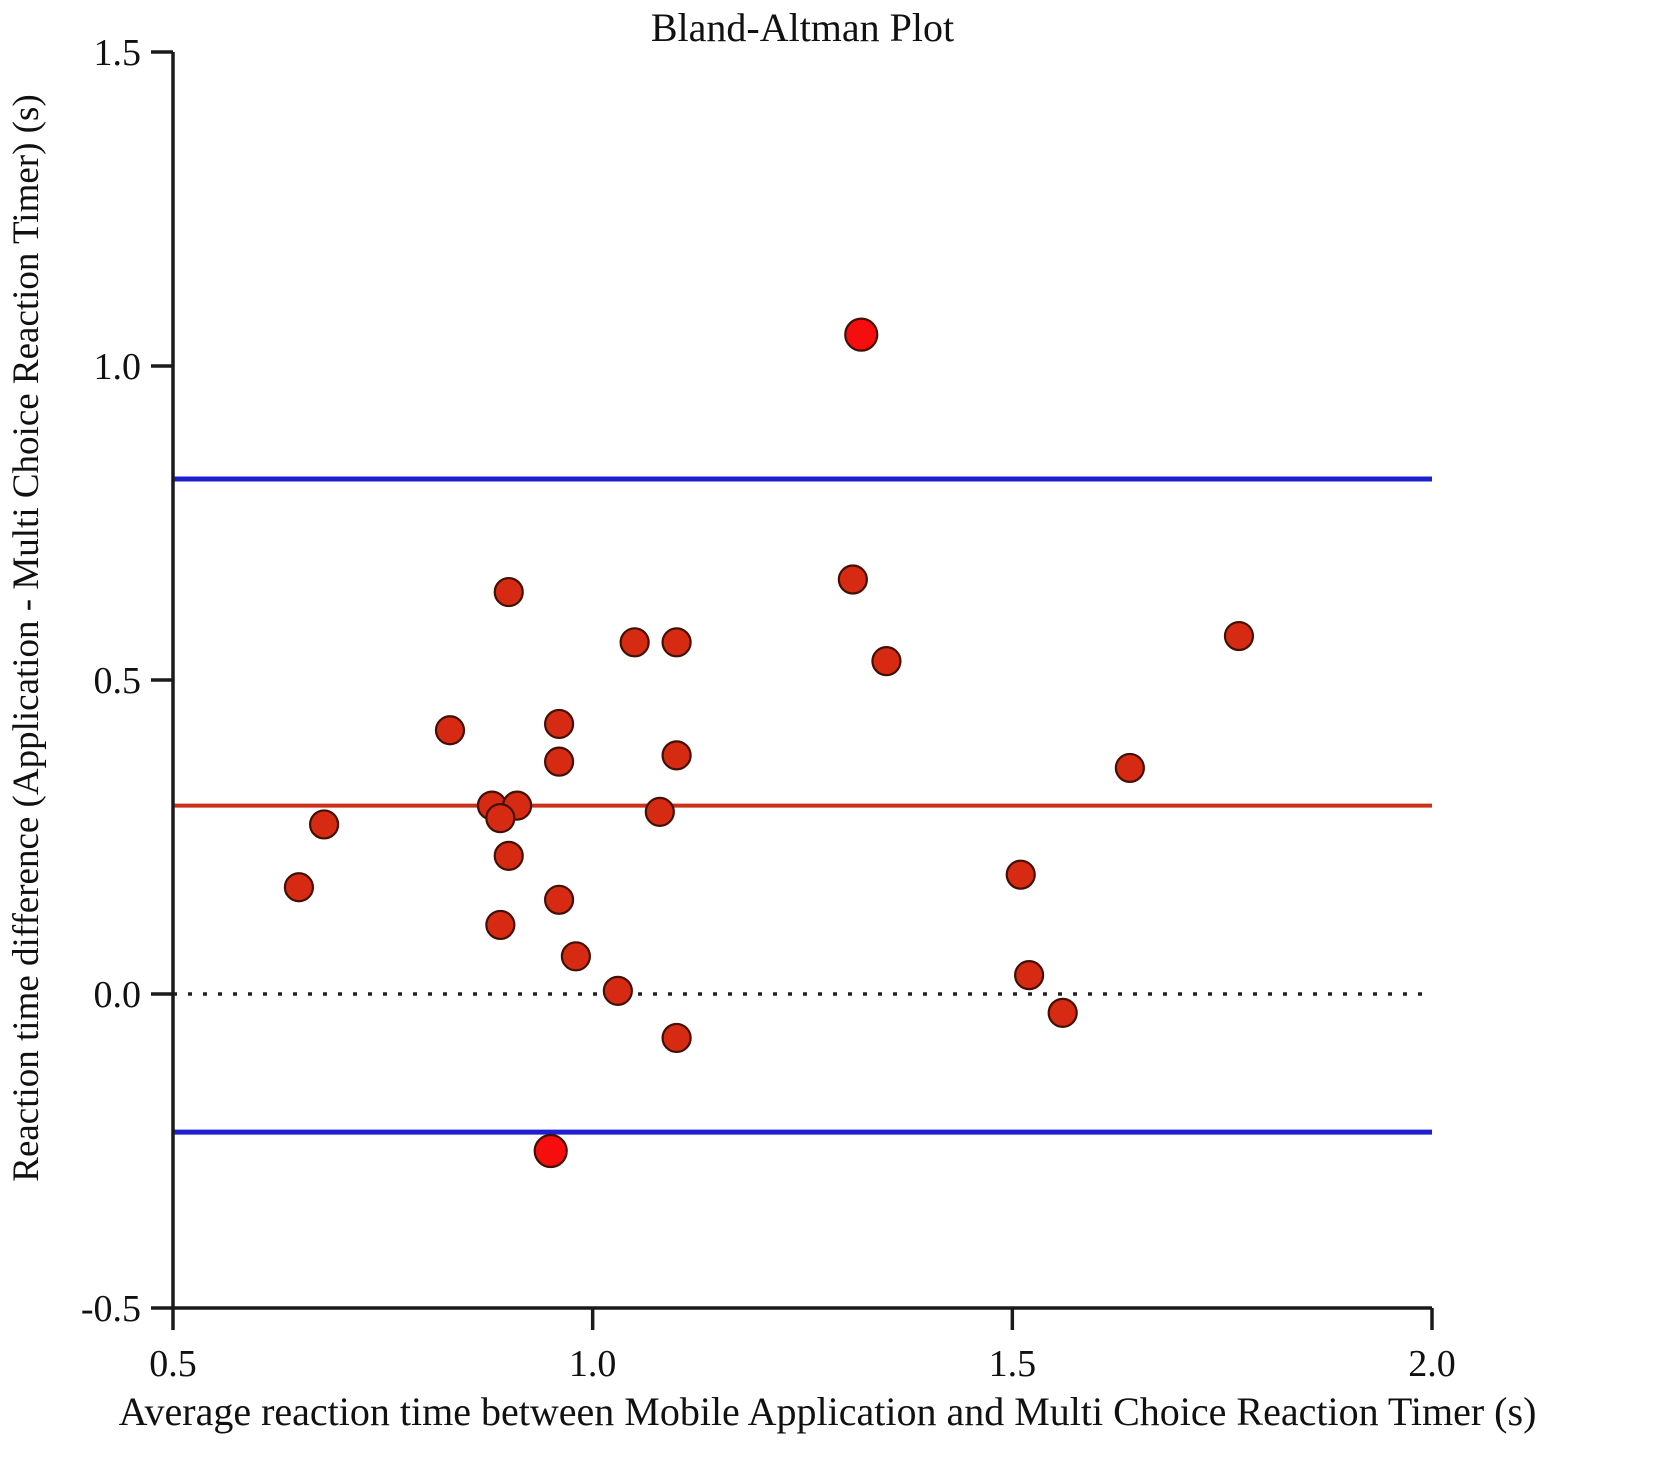 The image size is (1655, 1464). I want to click on y-tick-label: 1.0, so click(118, 367).